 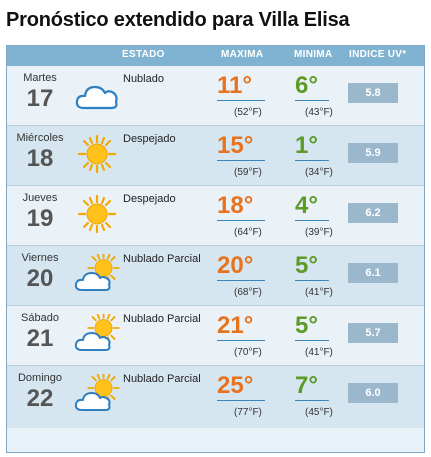 What do you see at coordinates (373, 213) in the screenshot?
I see `uv-index-badge: 6.2` at bounding box center [373, 213].